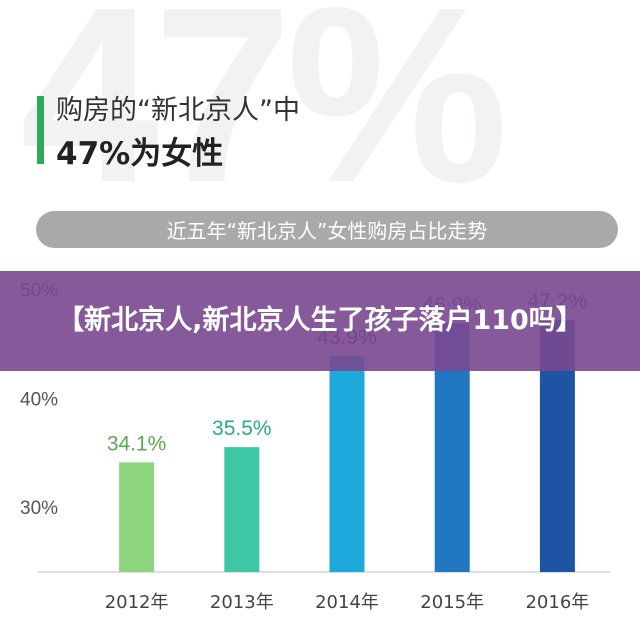 This screenshot has height=640, width=640. What do you see at coordinates (39, 508) in the screenshot?
I see `y-tick-label: 30%` at bounding box center [39, 508].